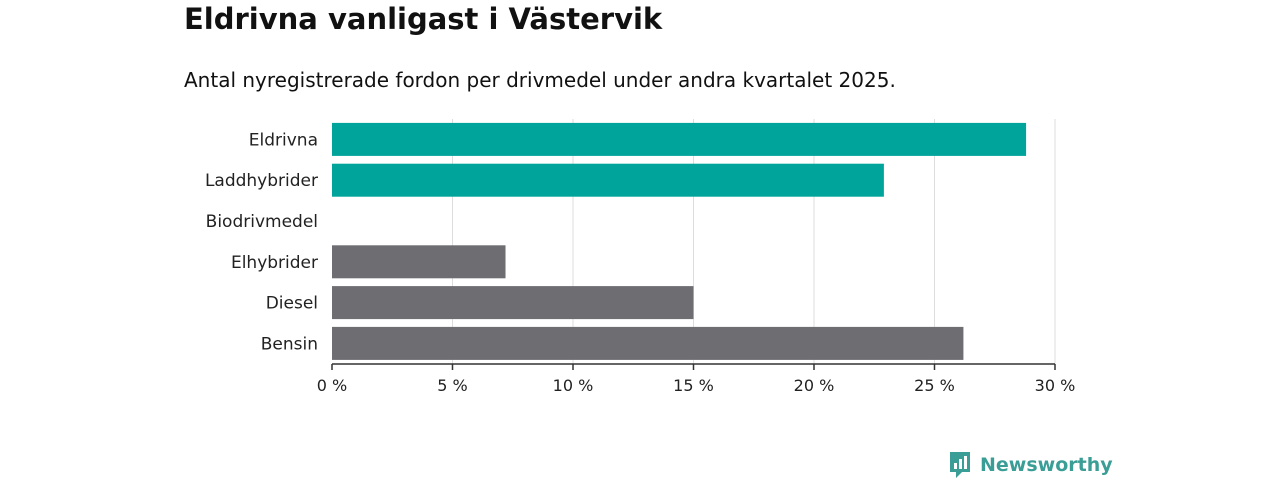 The image size is (1280, 480). What do you see at coordinates (452, 385) in the screenshot?
I see `x-tick-label: 5 %` at bounding box center [452, 385].